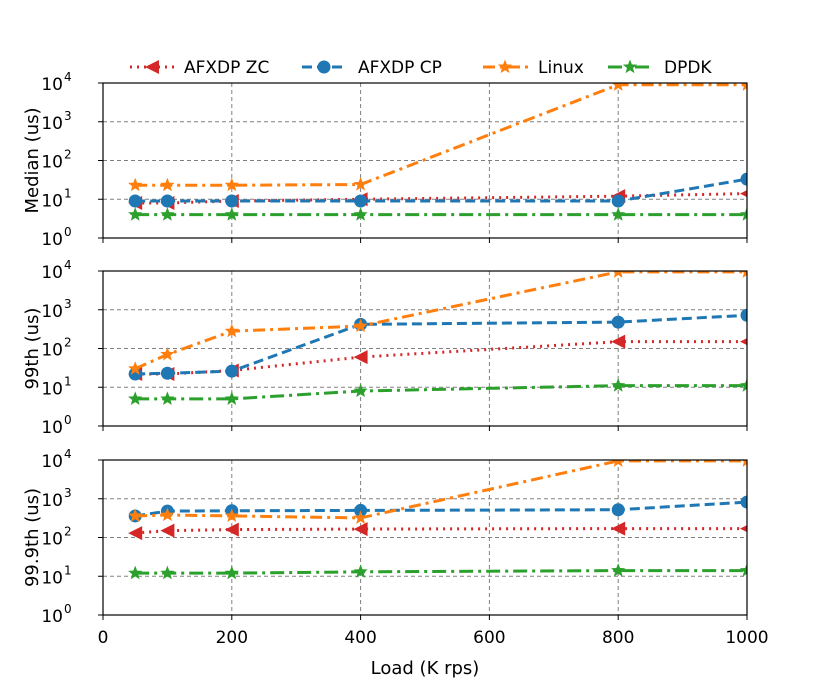 The width and height of the screenshot is (830, 692). I want to click on y-tick-exponent: 4, so click(68, 77).